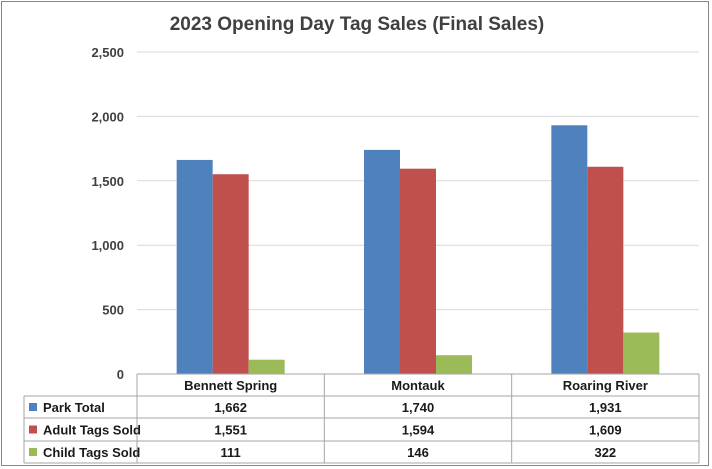 This screenshot has width=712, height=469. Describe the element at coordinates (605, 385) in the screenshot. I see `category-label: Roaring River` at that location.